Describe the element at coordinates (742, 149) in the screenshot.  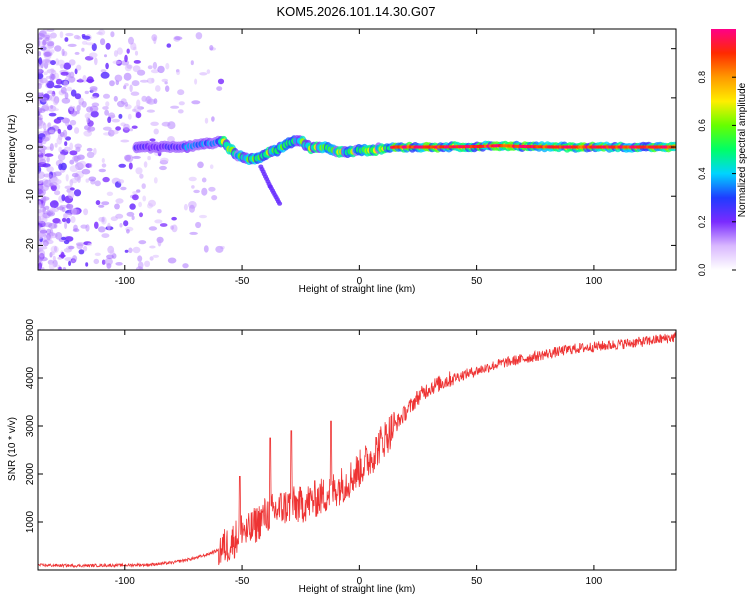
I see `colorbar-label: Normalized spectral amplitude` at that location.